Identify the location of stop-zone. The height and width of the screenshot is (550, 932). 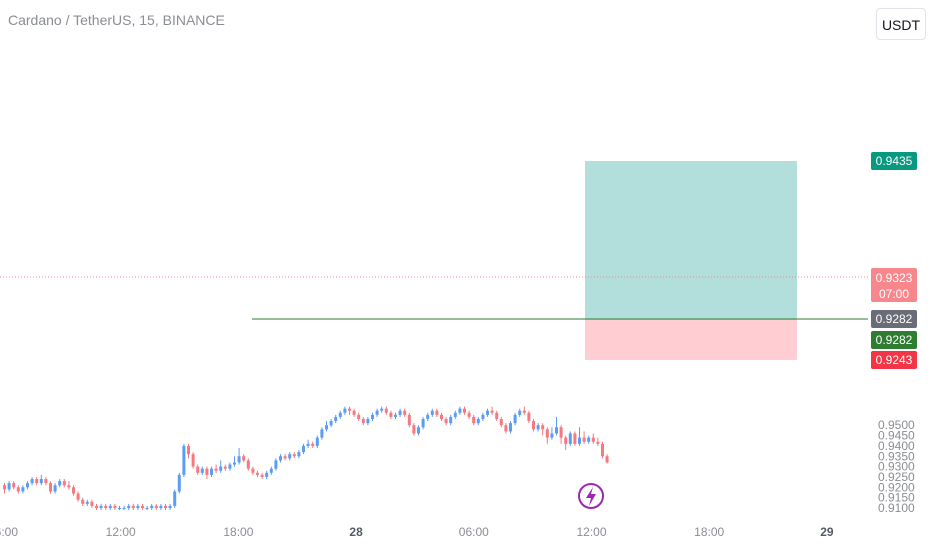
(691, 340).